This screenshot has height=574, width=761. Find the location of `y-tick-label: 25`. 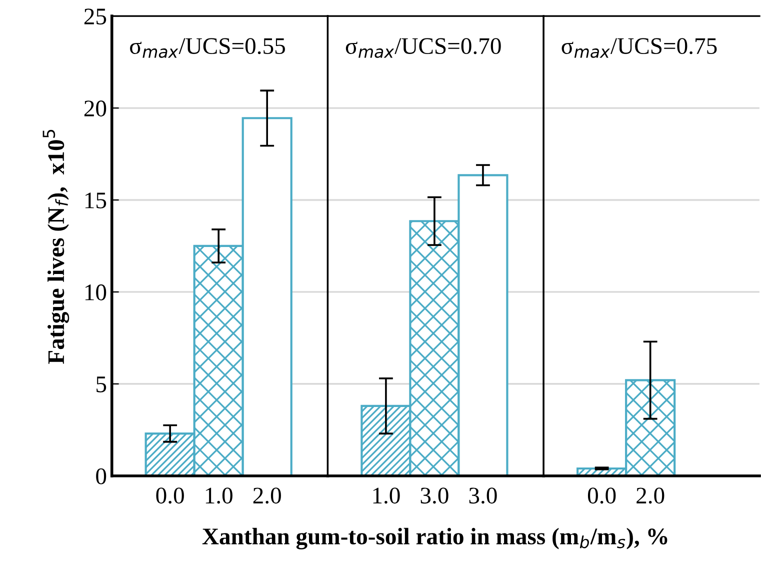

y-tick-label: 25 is located at coordinates (95, 16).